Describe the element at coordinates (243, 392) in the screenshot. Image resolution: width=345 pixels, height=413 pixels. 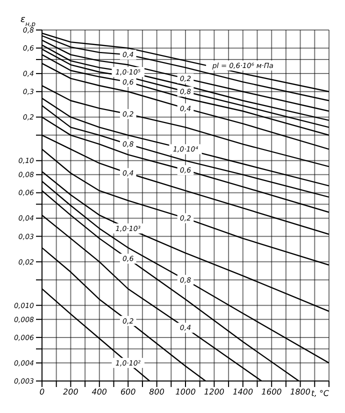
I see `x-tick-label: 1400` at that location.